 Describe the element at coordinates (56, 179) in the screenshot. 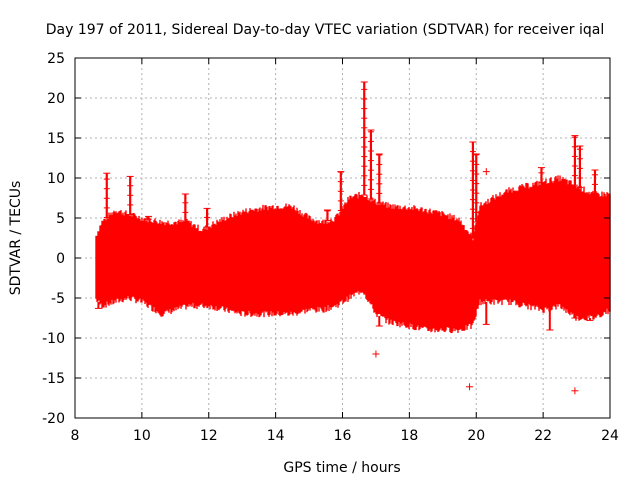

I see `y-tick-label: 10` at that location.